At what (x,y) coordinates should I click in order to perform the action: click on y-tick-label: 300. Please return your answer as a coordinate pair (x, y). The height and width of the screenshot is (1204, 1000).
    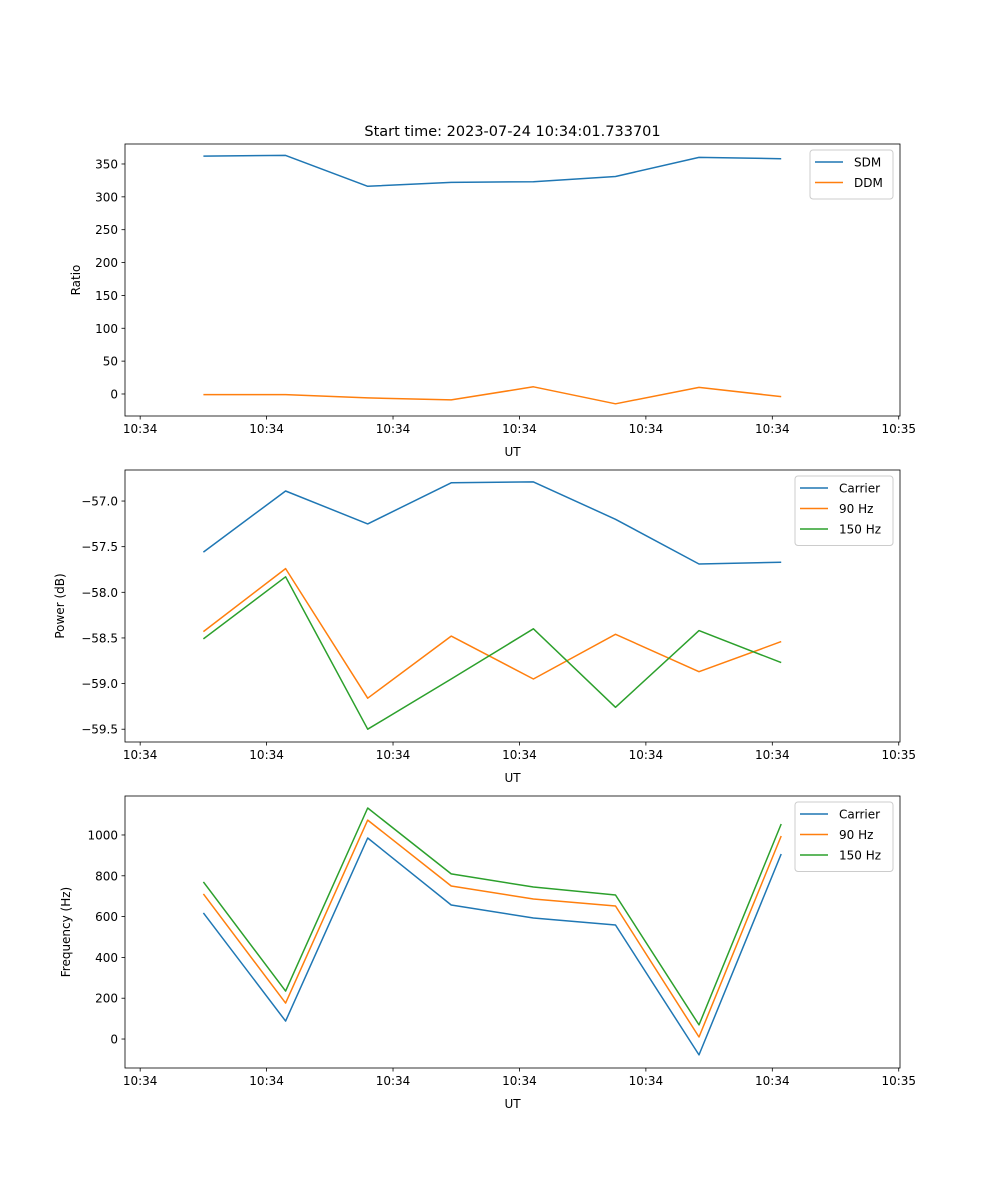
    Looking at the image, I should click on (106, 197).